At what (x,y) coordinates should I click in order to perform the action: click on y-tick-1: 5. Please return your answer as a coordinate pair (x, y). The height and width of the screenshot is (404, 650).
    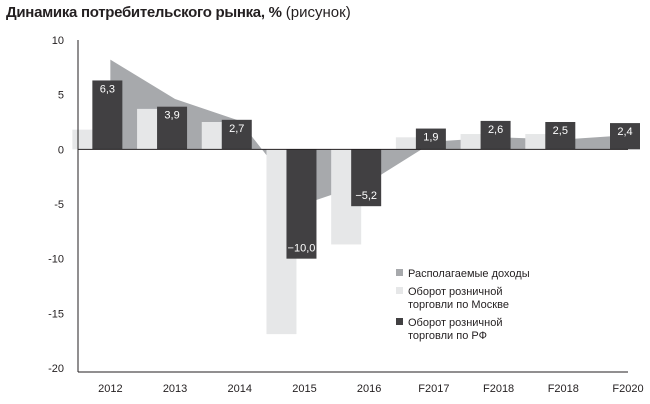
    Looking at the image, I should click on (61, 96).